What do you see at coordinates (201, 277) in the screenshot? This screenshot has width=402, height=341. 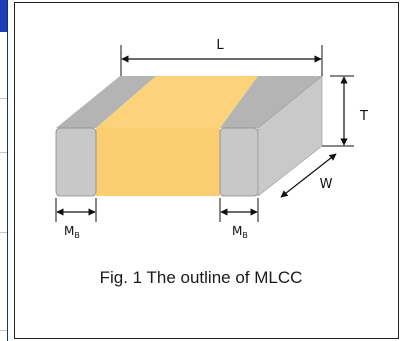 I see `figure-caption: Fig. 1 The outline of MLCC` at bounding box center [201, 277].